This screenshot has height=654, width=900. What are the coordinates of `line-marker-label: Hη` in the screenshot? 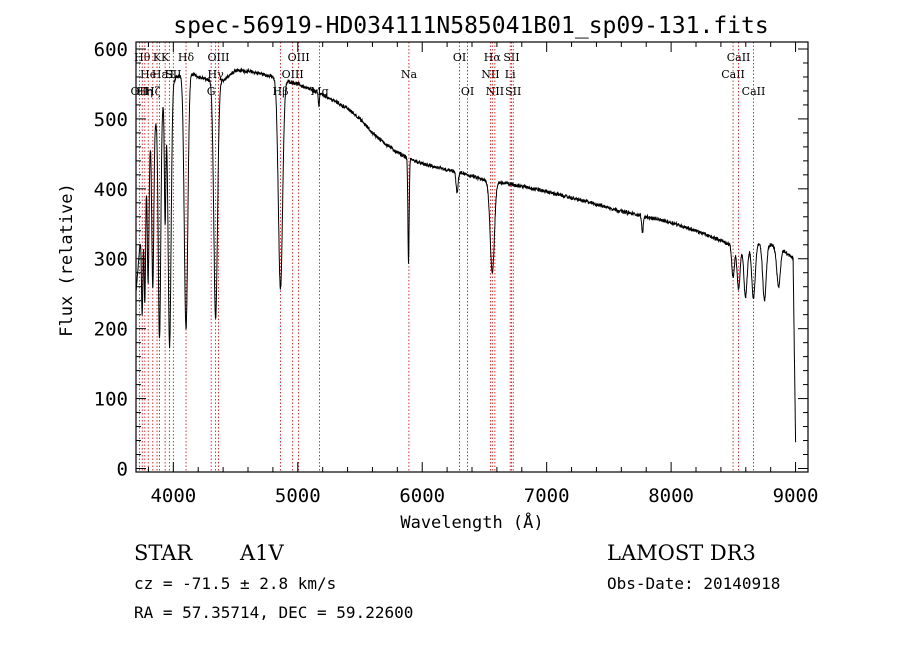 It's located at (145, 91).